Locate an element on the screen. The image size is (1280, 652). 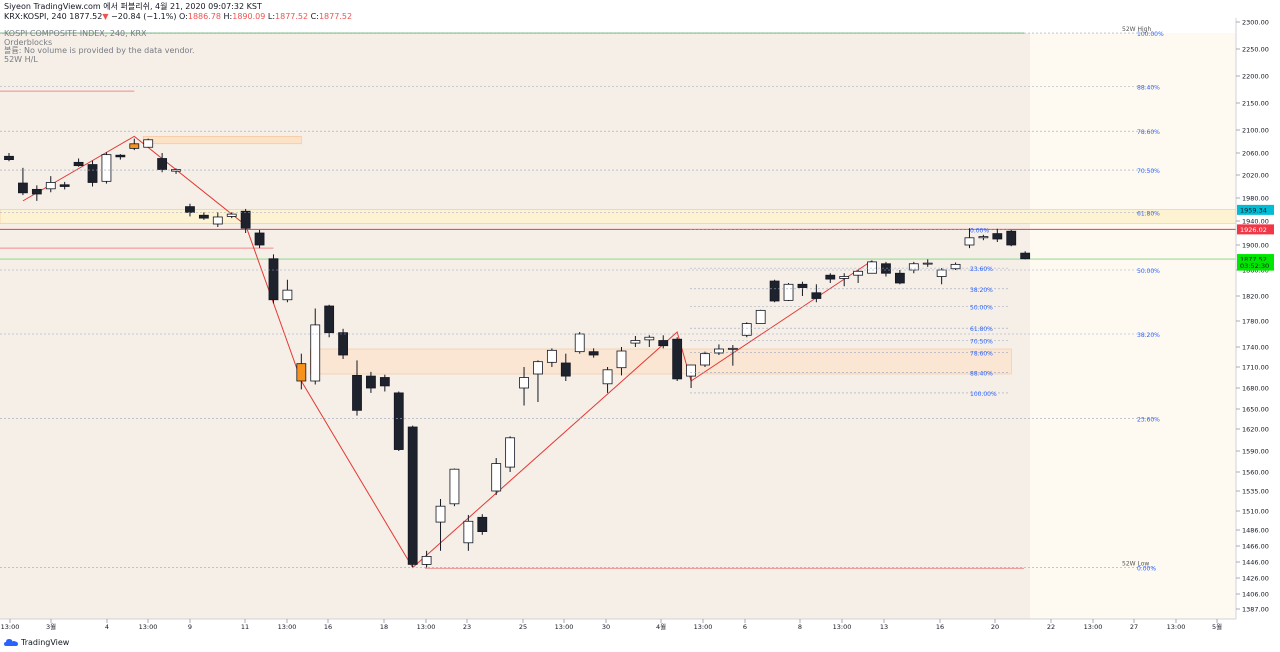
price-tag: 1877.52 is located at coordinates (1255, 259).